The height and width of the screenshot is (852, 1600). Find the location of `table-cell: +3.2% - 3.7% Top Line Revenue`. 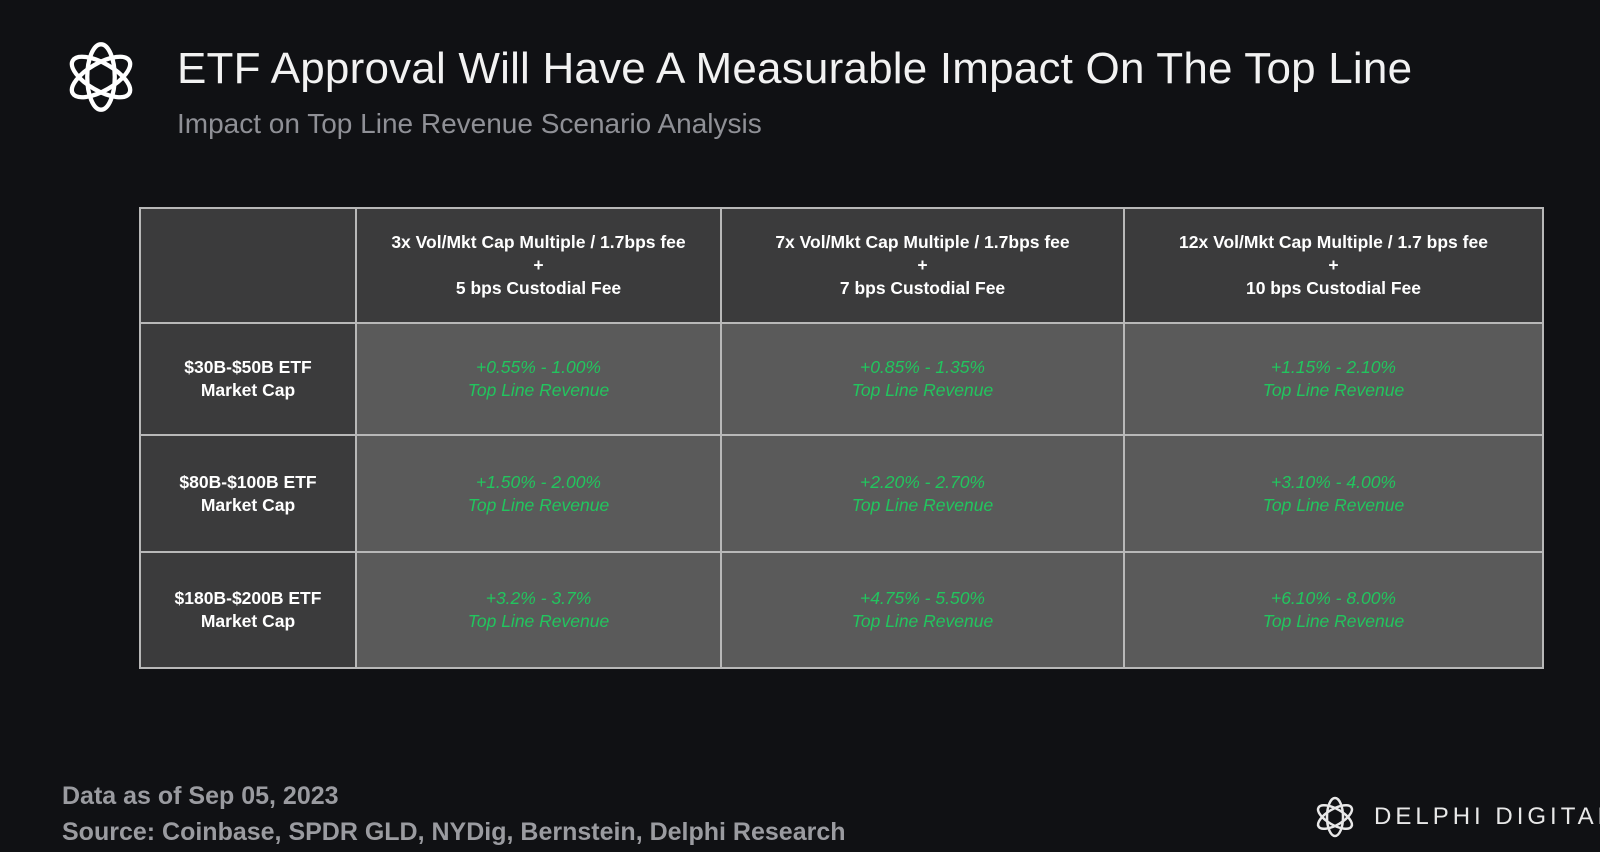

table-cell: +3.2% - 3.7% Top Line Revenue is located at coordinates (538, 610).